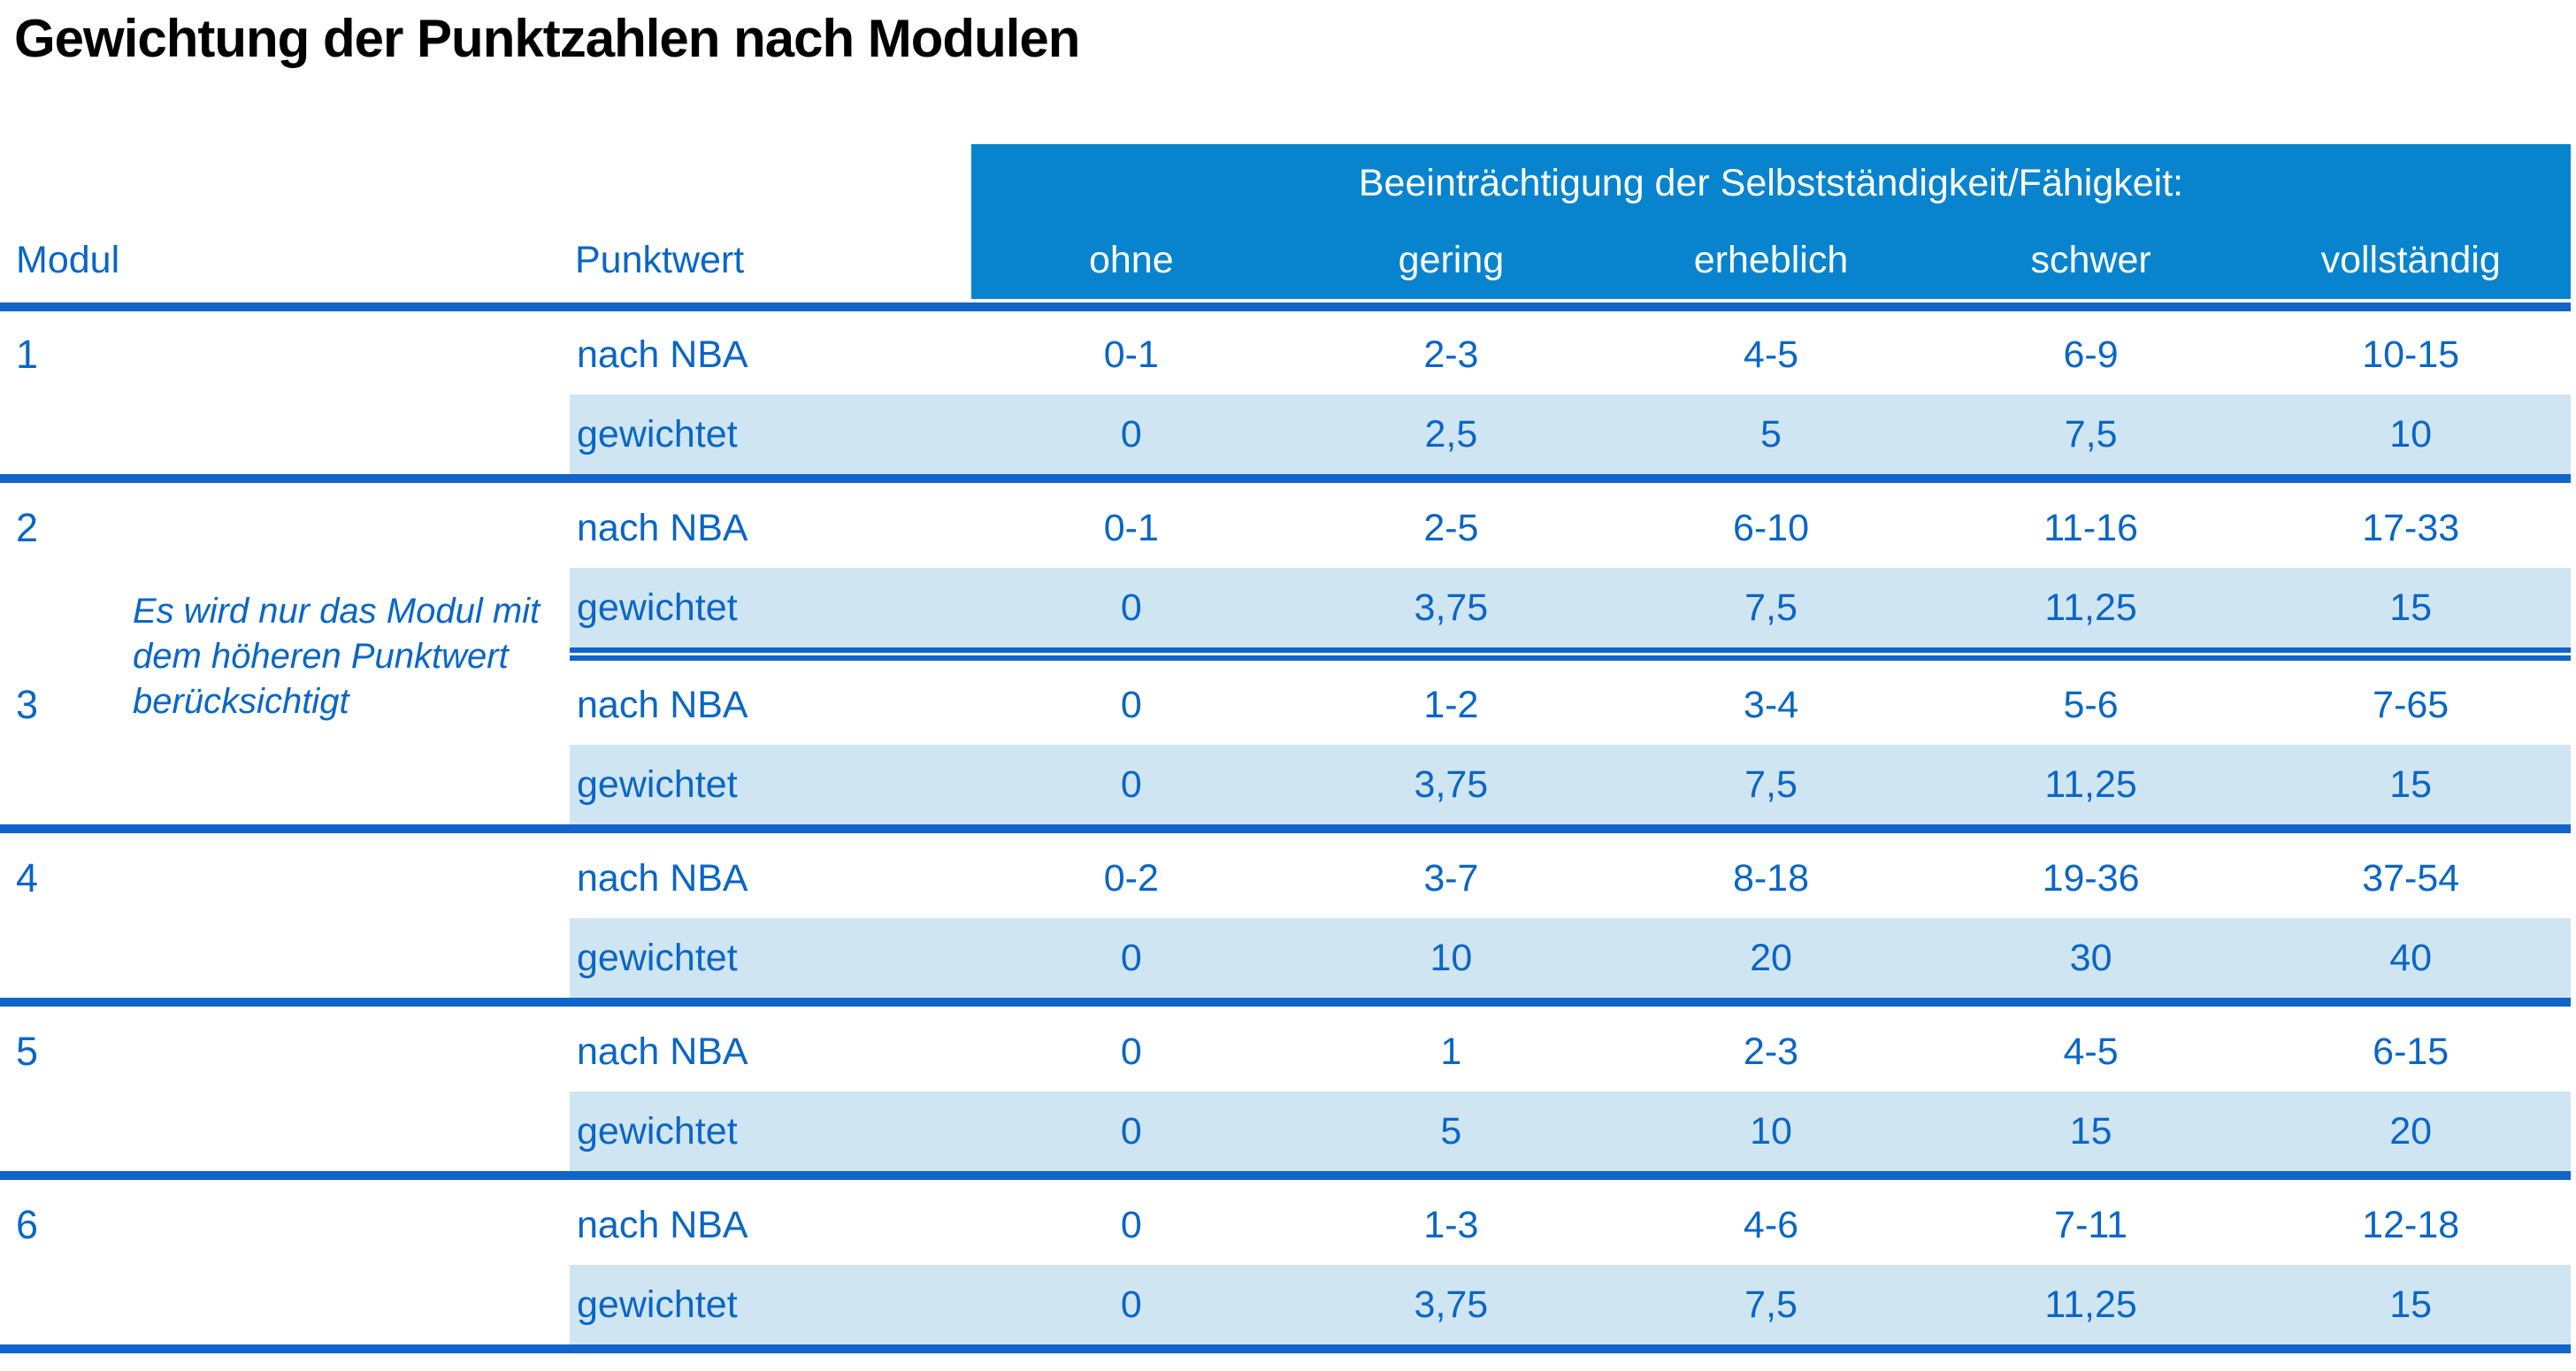 This screenshot has width=2576, height=1371. I want to click on cell-value: 19-36, so click(2091, 878).